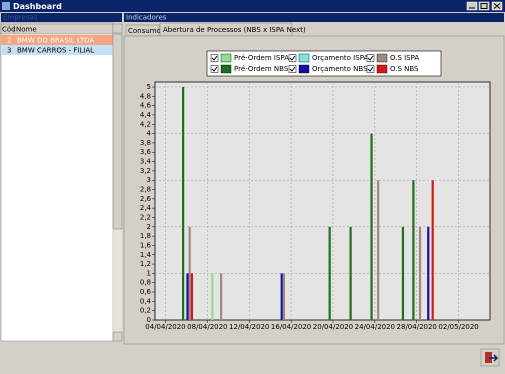 The width and height of the screenshot is (505, 374). What do you see at coordinates (117, 336) in the screenshot?
I see `scroll-down` at bounding box center [117, 336].